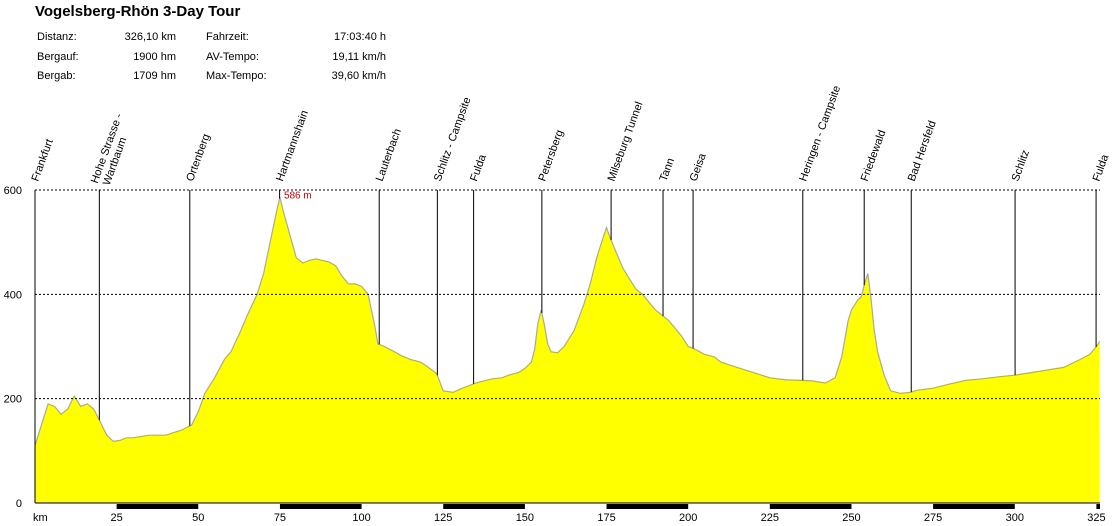  Describe the element at coordinates (43, 160) in the screenshot. I see `waypoint-label: Frankfurt` at that location.